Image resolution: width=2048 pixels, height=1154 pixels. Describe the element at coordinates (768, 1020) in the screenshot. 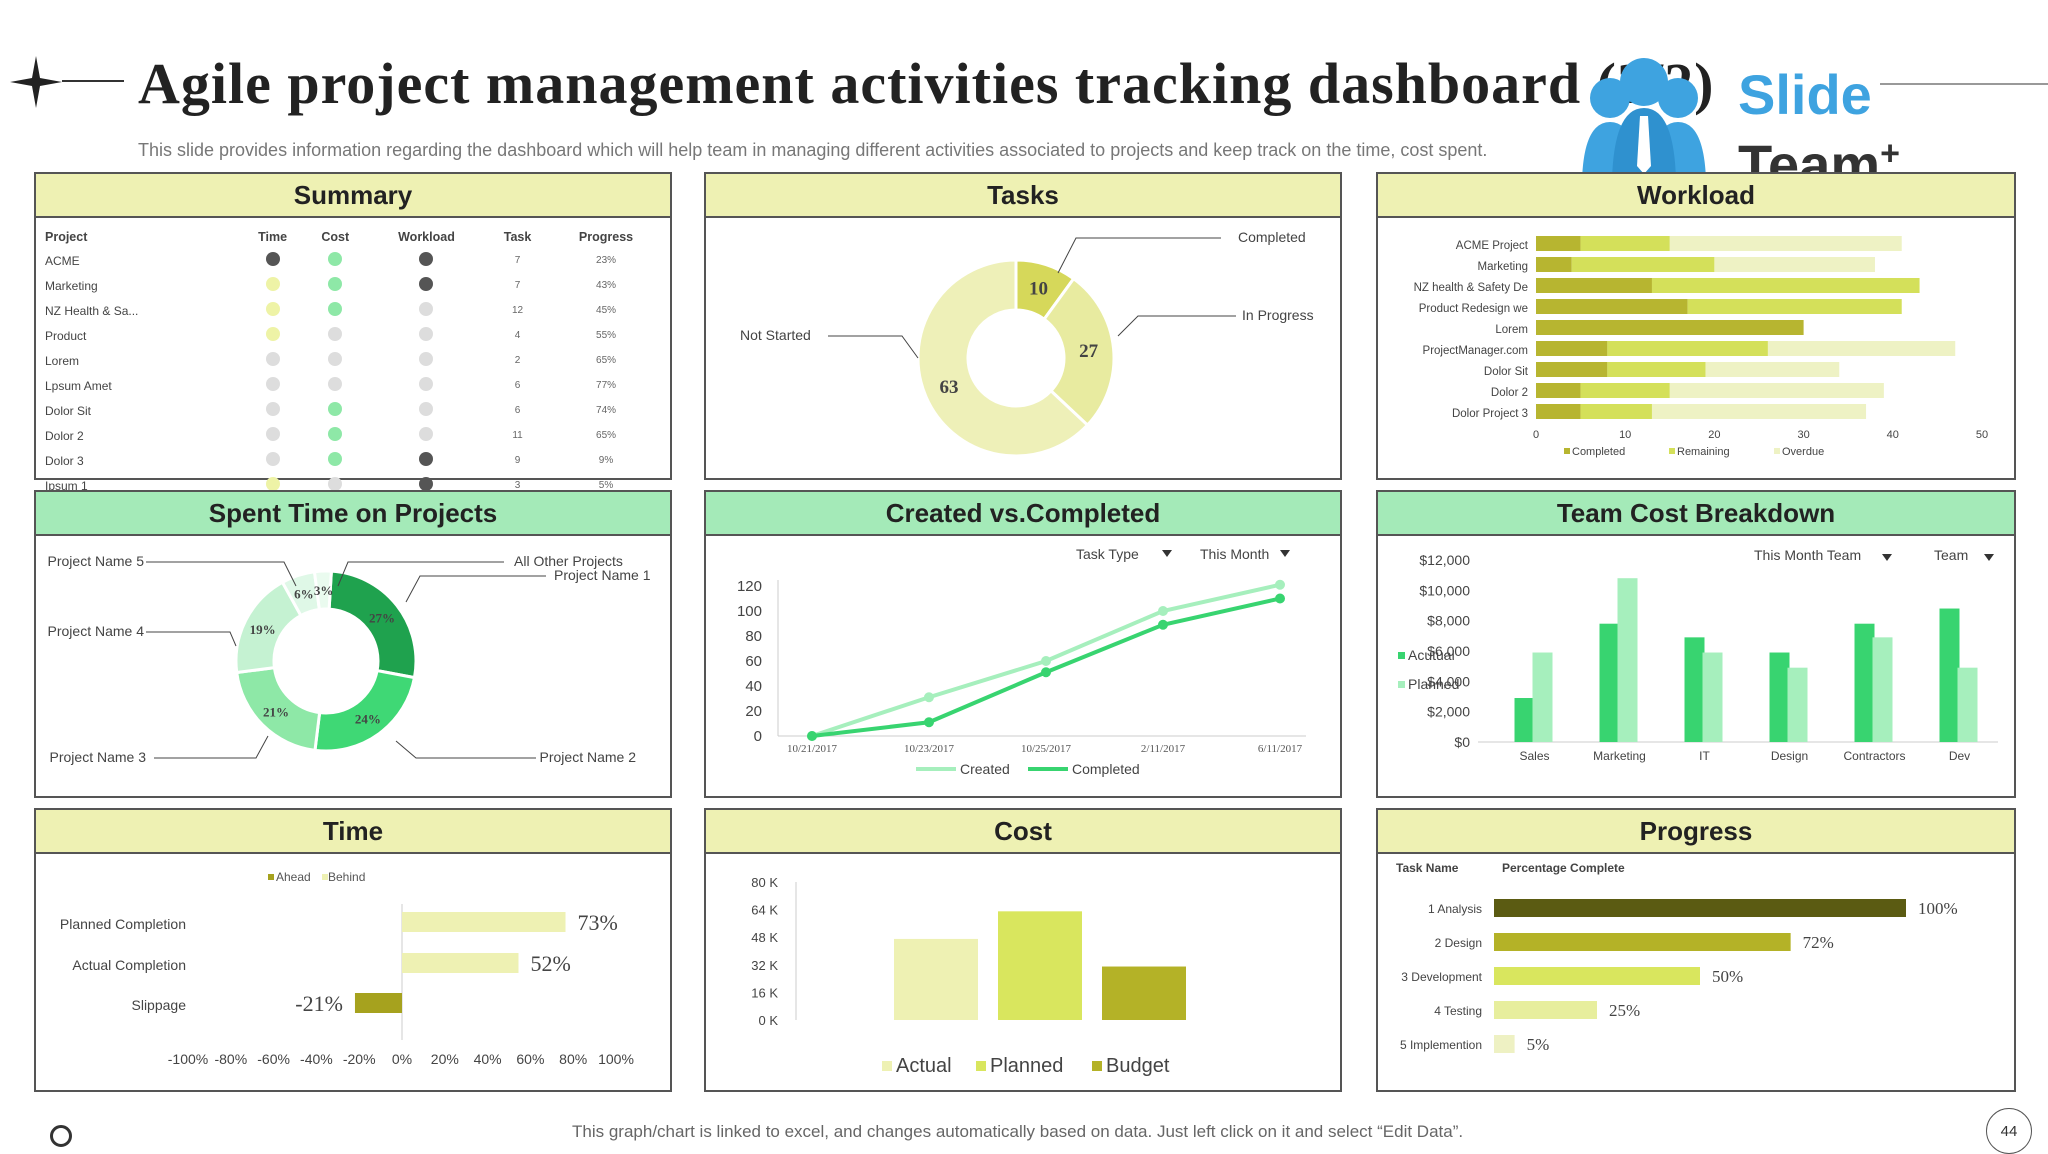

I see `cost-y-tick: 0 K` at that location.